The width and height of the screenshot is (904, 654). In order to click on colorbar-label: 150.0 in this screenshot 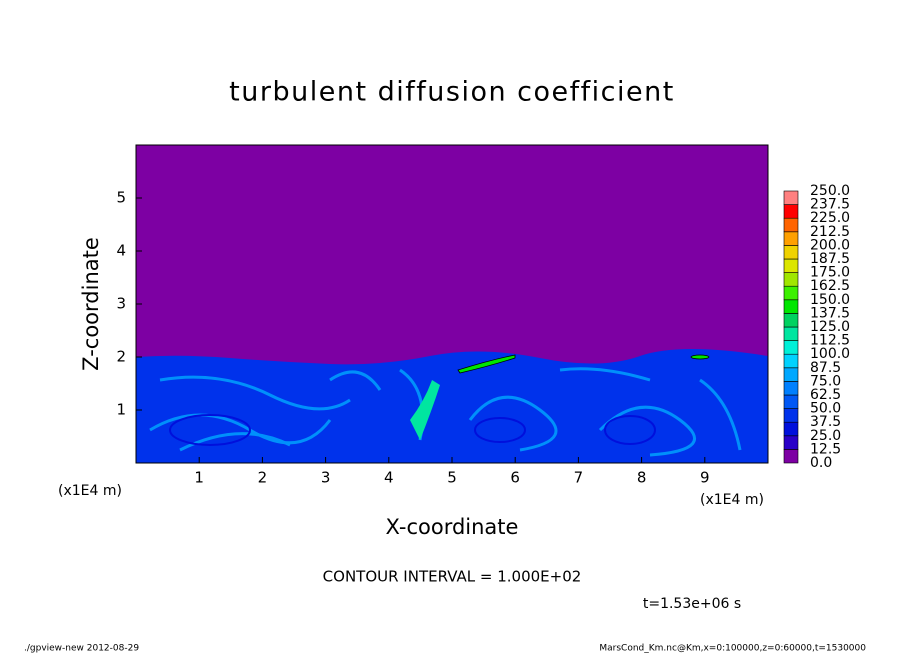, I will do `click(830, 300)`.